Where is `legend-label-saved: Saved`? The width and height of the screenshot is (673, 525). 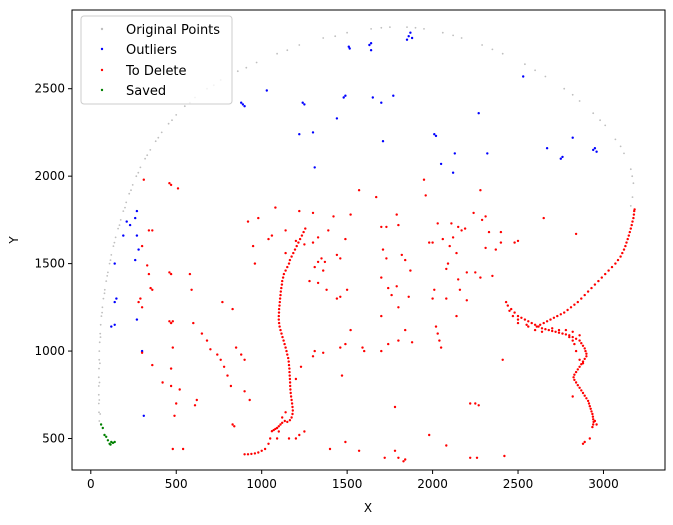 legend-label-saved: Saved is located at coordinates (146, 91).